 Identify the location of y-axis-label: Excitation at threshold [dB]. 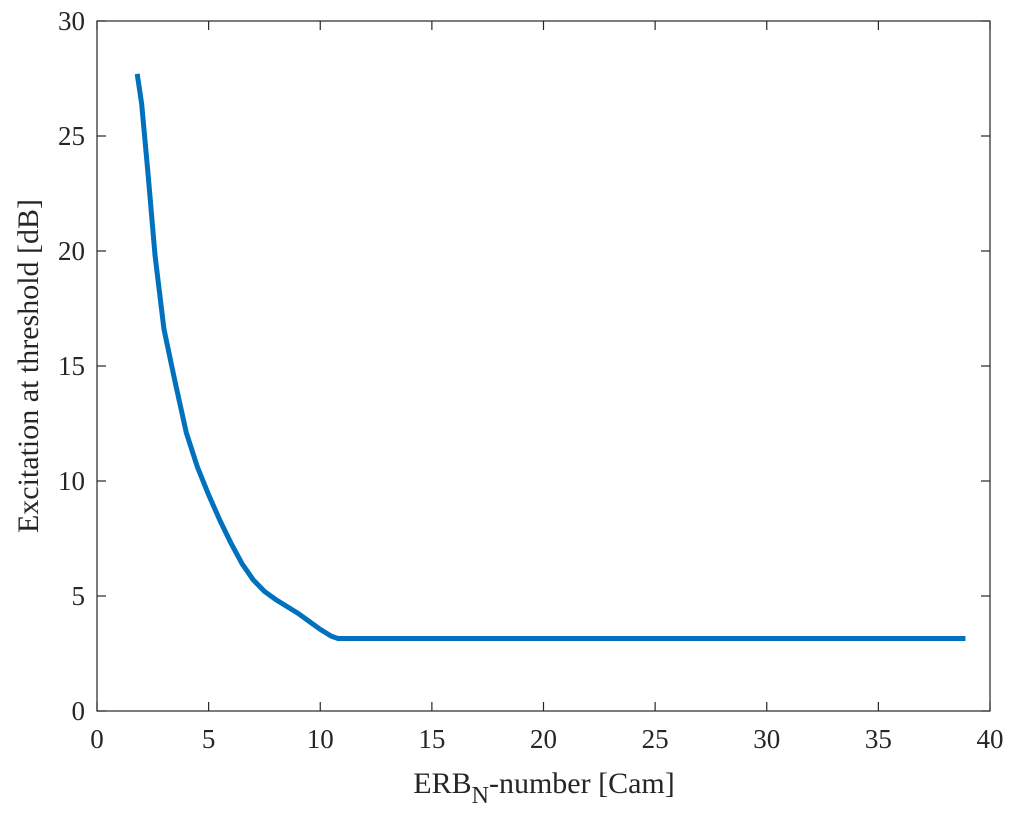
(28, 366).